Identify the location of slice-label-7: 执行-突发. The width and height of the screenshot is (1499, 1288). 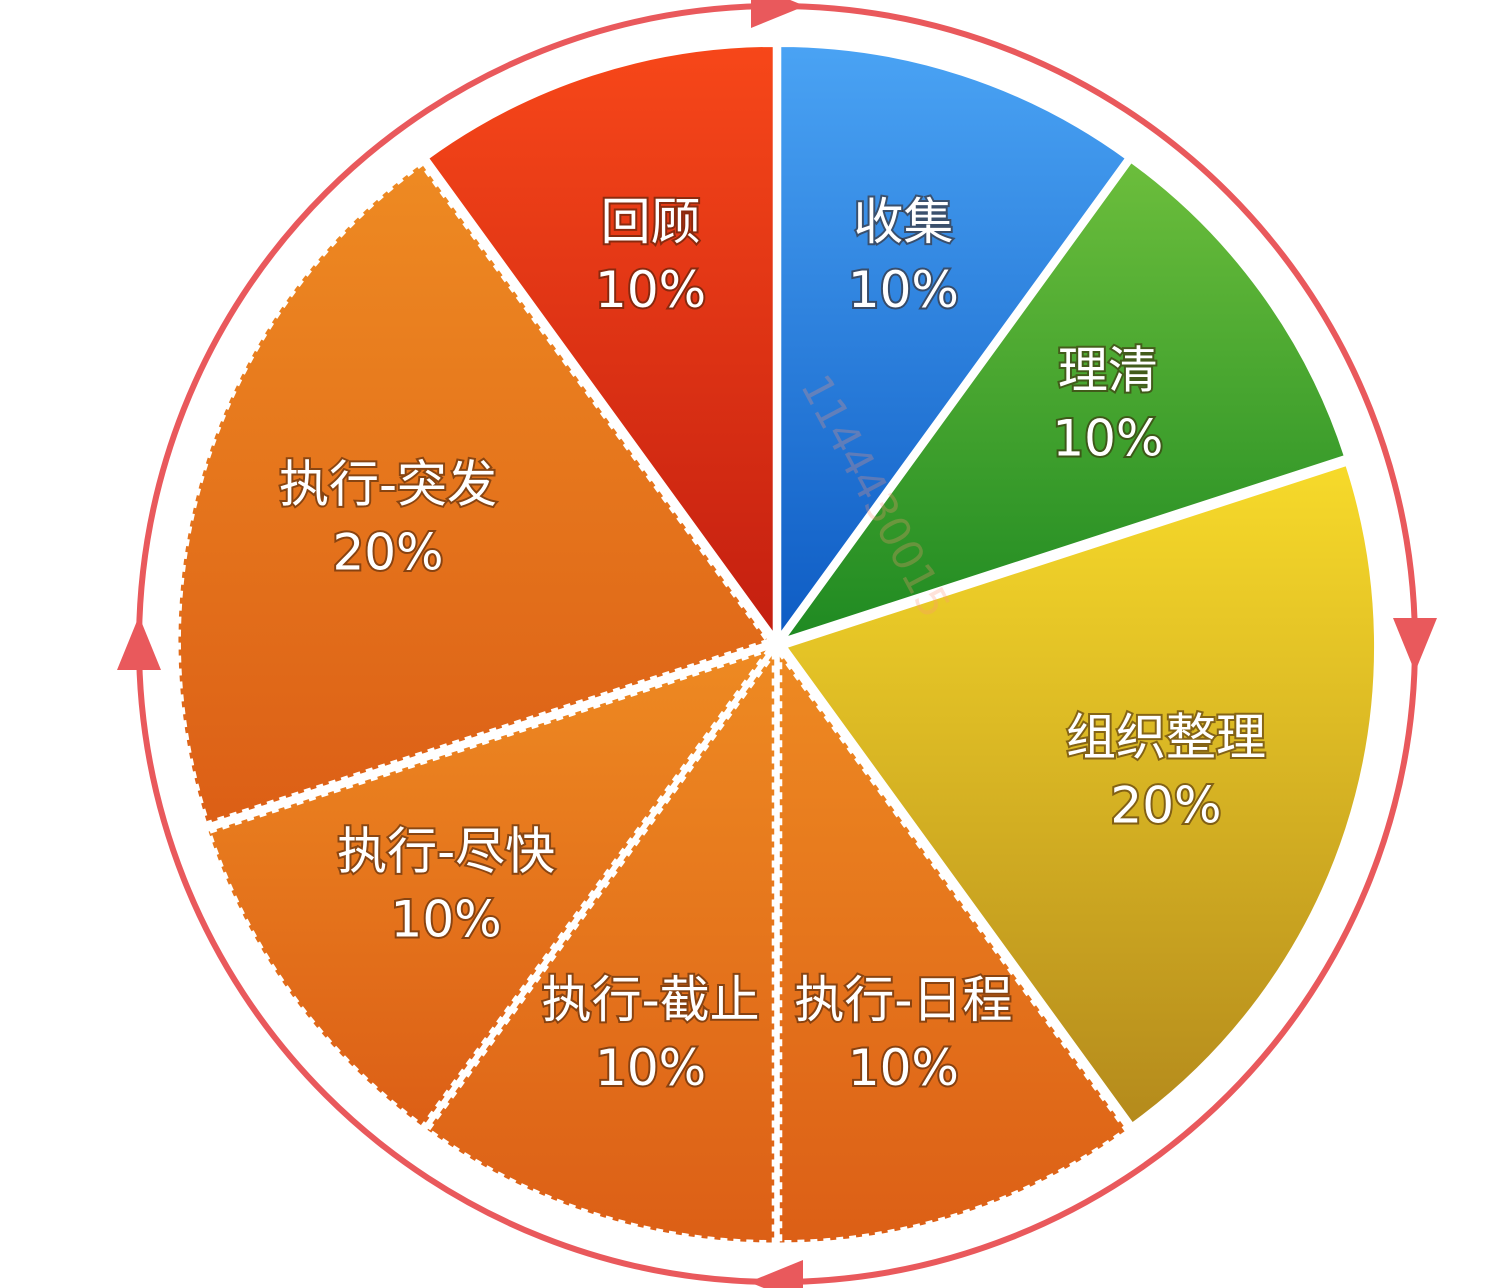
(388, 485).